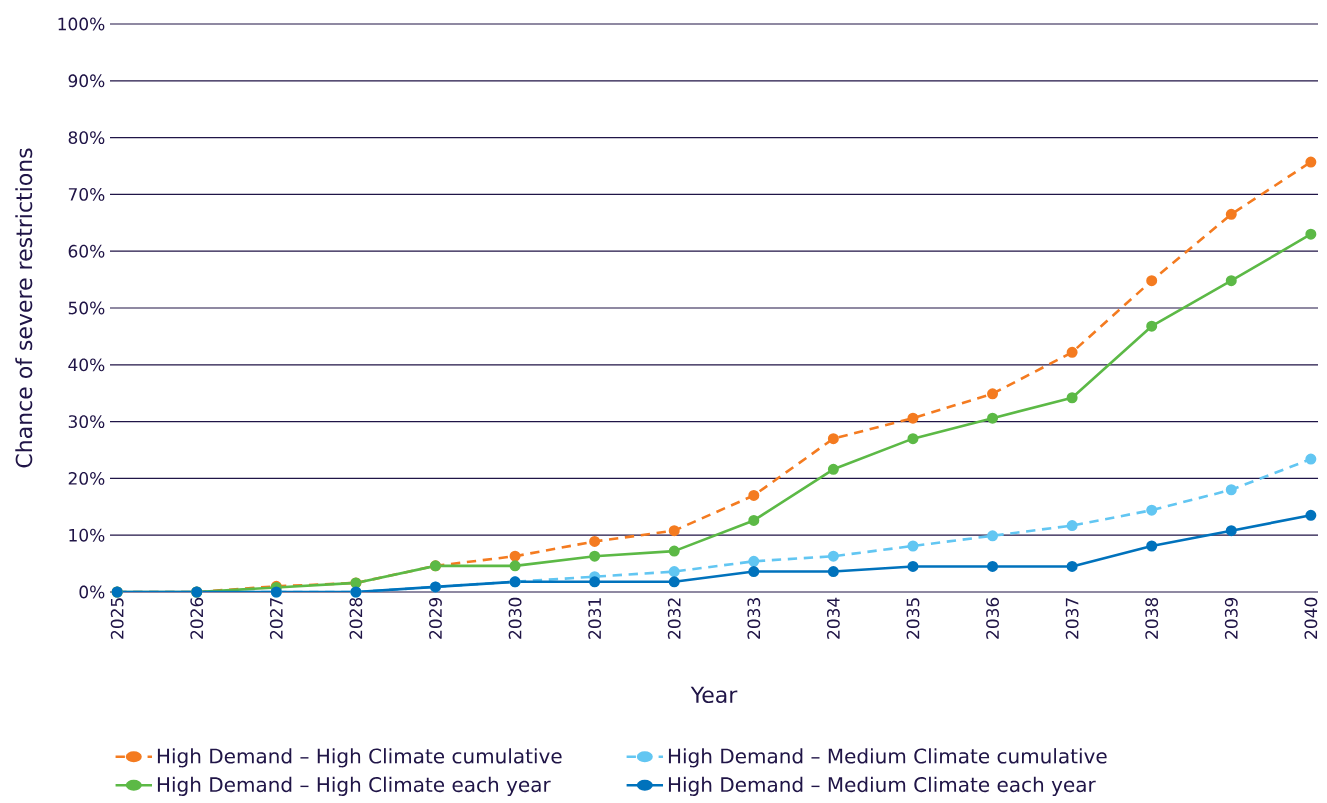 The width and height of the screenshot is (1327, 803). What do you see at coordinates (754, 618) in the screenshot?
I see `x-tick-label: 2033` at bounding box center [754, 618].